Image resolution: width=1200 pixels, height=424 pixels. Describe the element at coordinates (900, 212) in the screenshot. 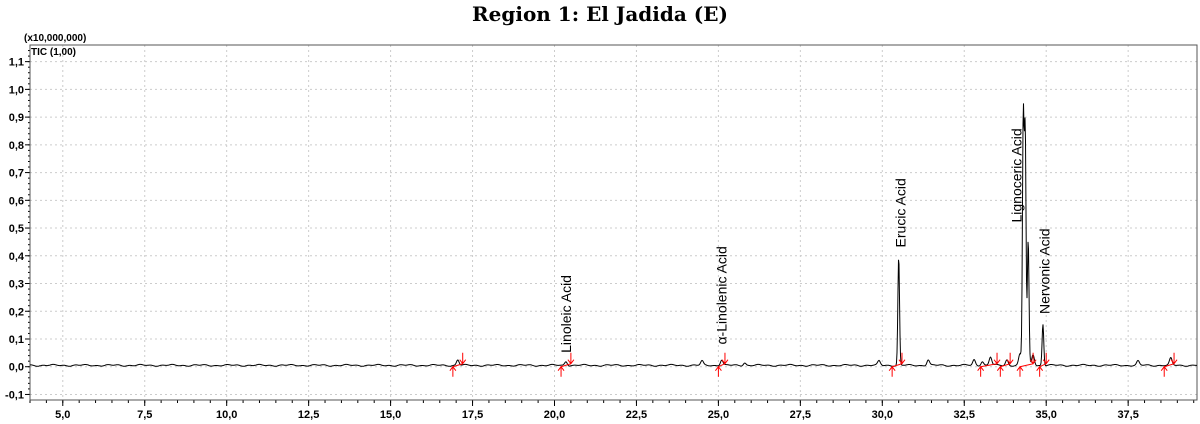

I see `peak-label: Erucic Acid` at that location.